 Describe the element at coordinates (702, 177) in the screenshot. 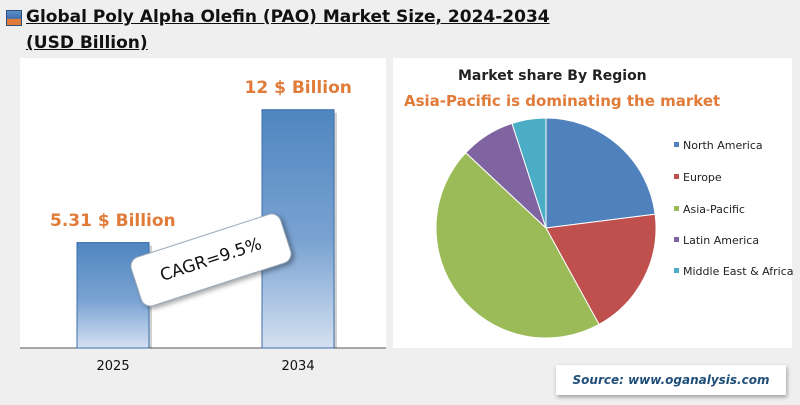

I see `legend-label: Europe` at that location.